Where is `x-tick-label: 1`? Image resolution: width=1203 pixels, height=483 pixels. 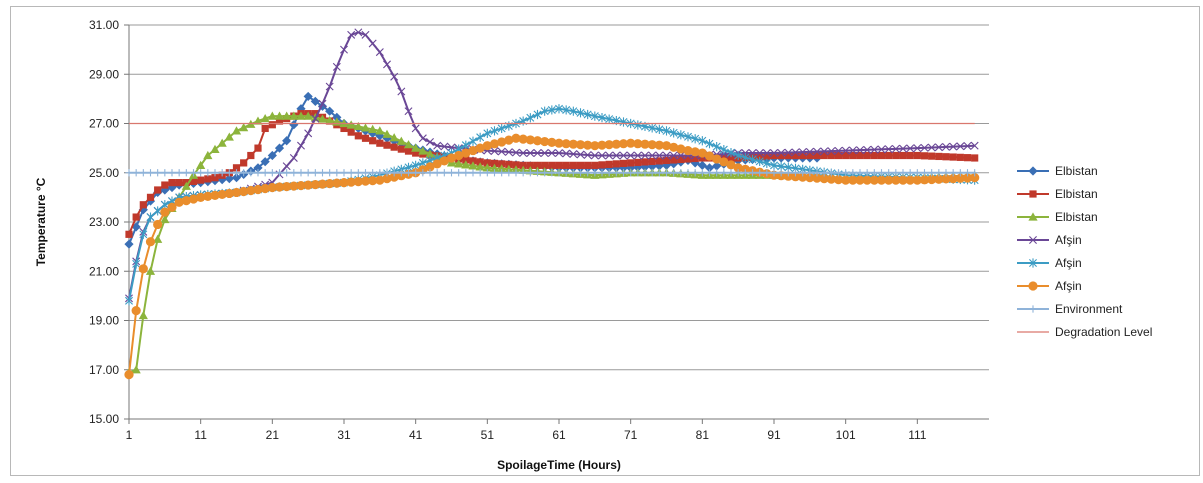
x-tick-label: 1 is located at coordinates (129, 435).